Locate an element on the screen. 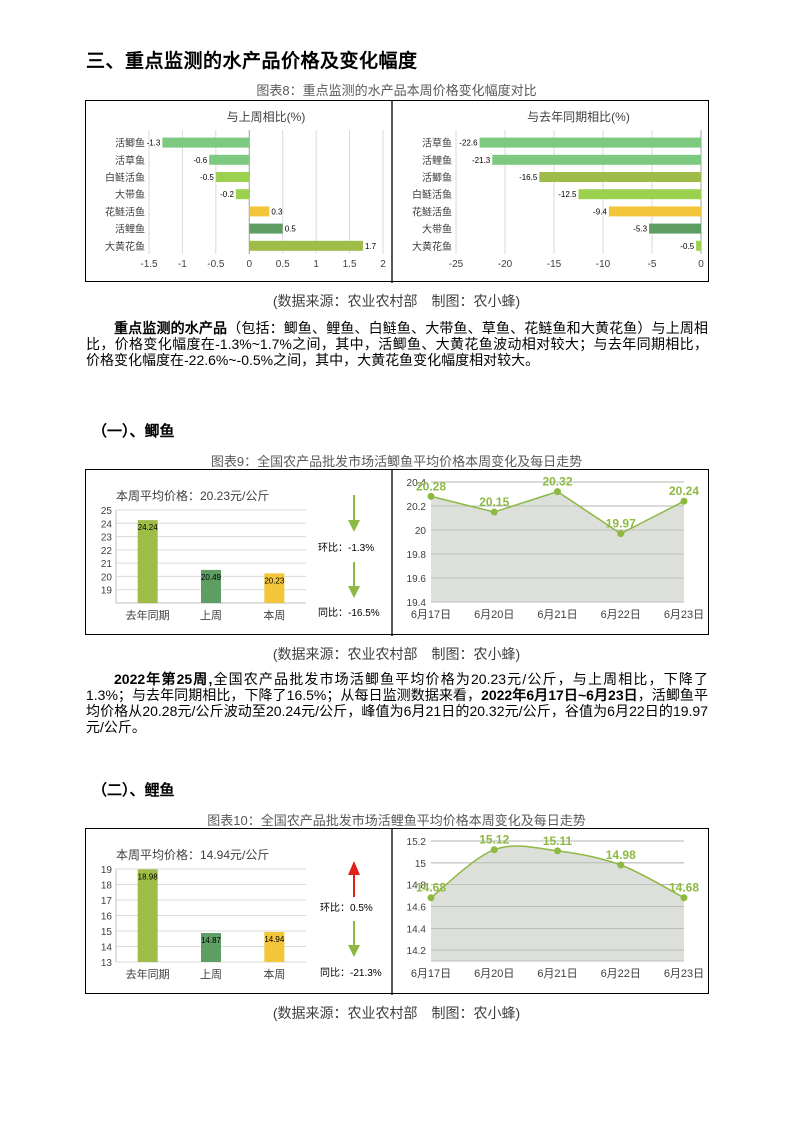 Image resolution: width=793 pixels, height=1122 pixels. crucian-tb-label: 同比：-16.5% is located at coordinates (349, 613).